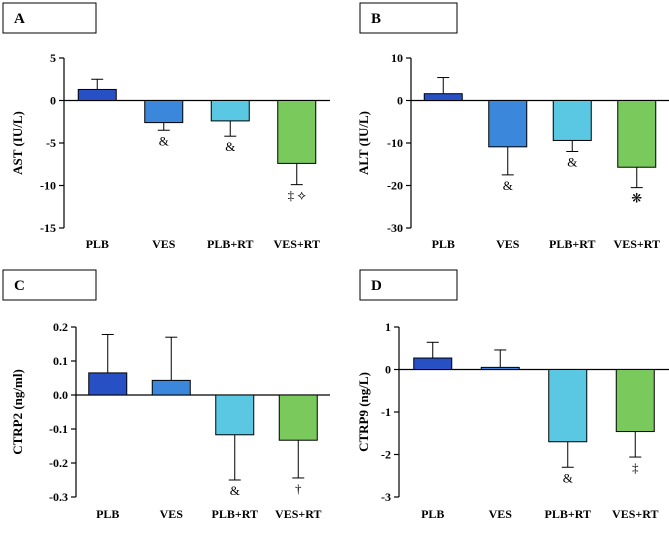 Image resolution: width=669 pixels, height=545 pixels. I want to click on panel-b-category-label: PLB+RT, so click(572, 244).